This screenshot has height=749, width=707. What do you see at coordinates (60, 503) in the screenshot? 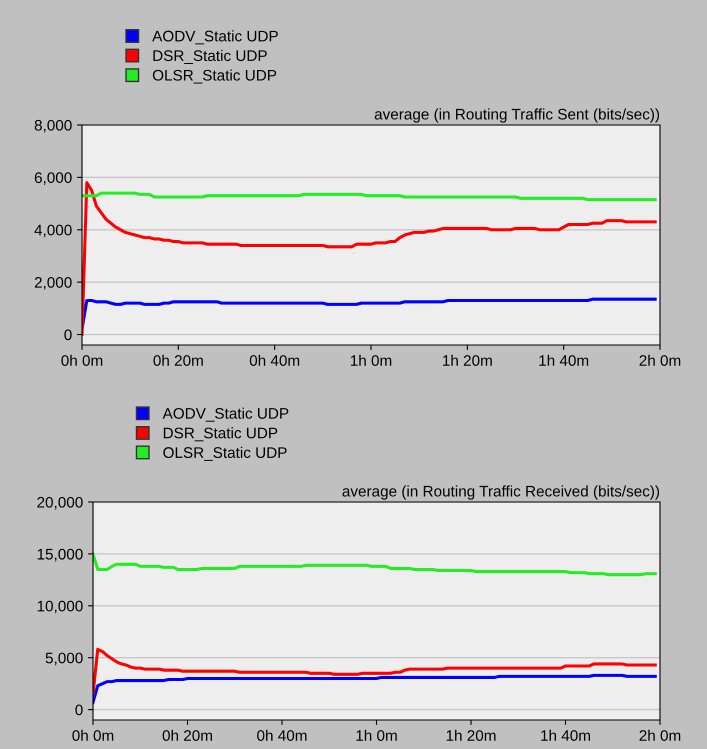
I see `y-tick-label: 20,000` at bounding box center [60, 503].